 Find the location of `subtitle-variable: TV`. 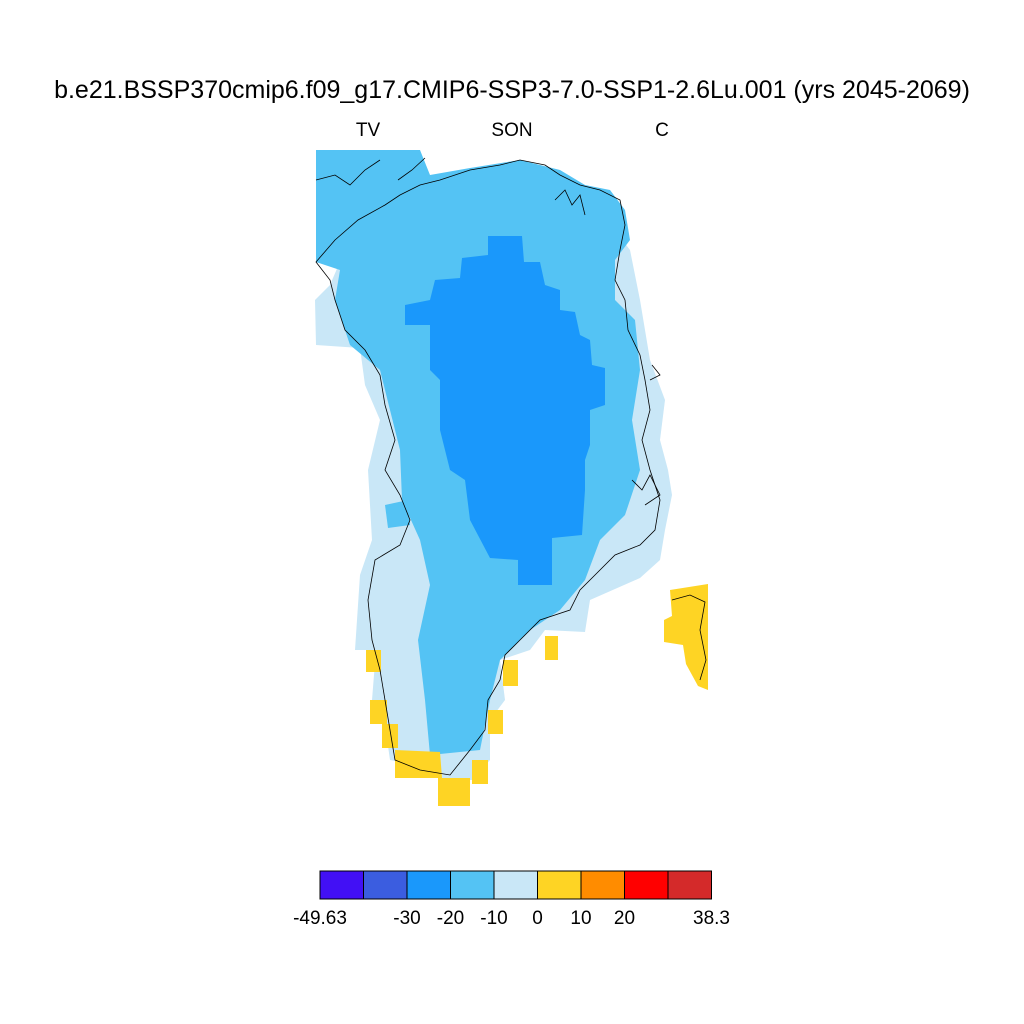

subtitle-variable: TV is located at coordinates (368, 130).